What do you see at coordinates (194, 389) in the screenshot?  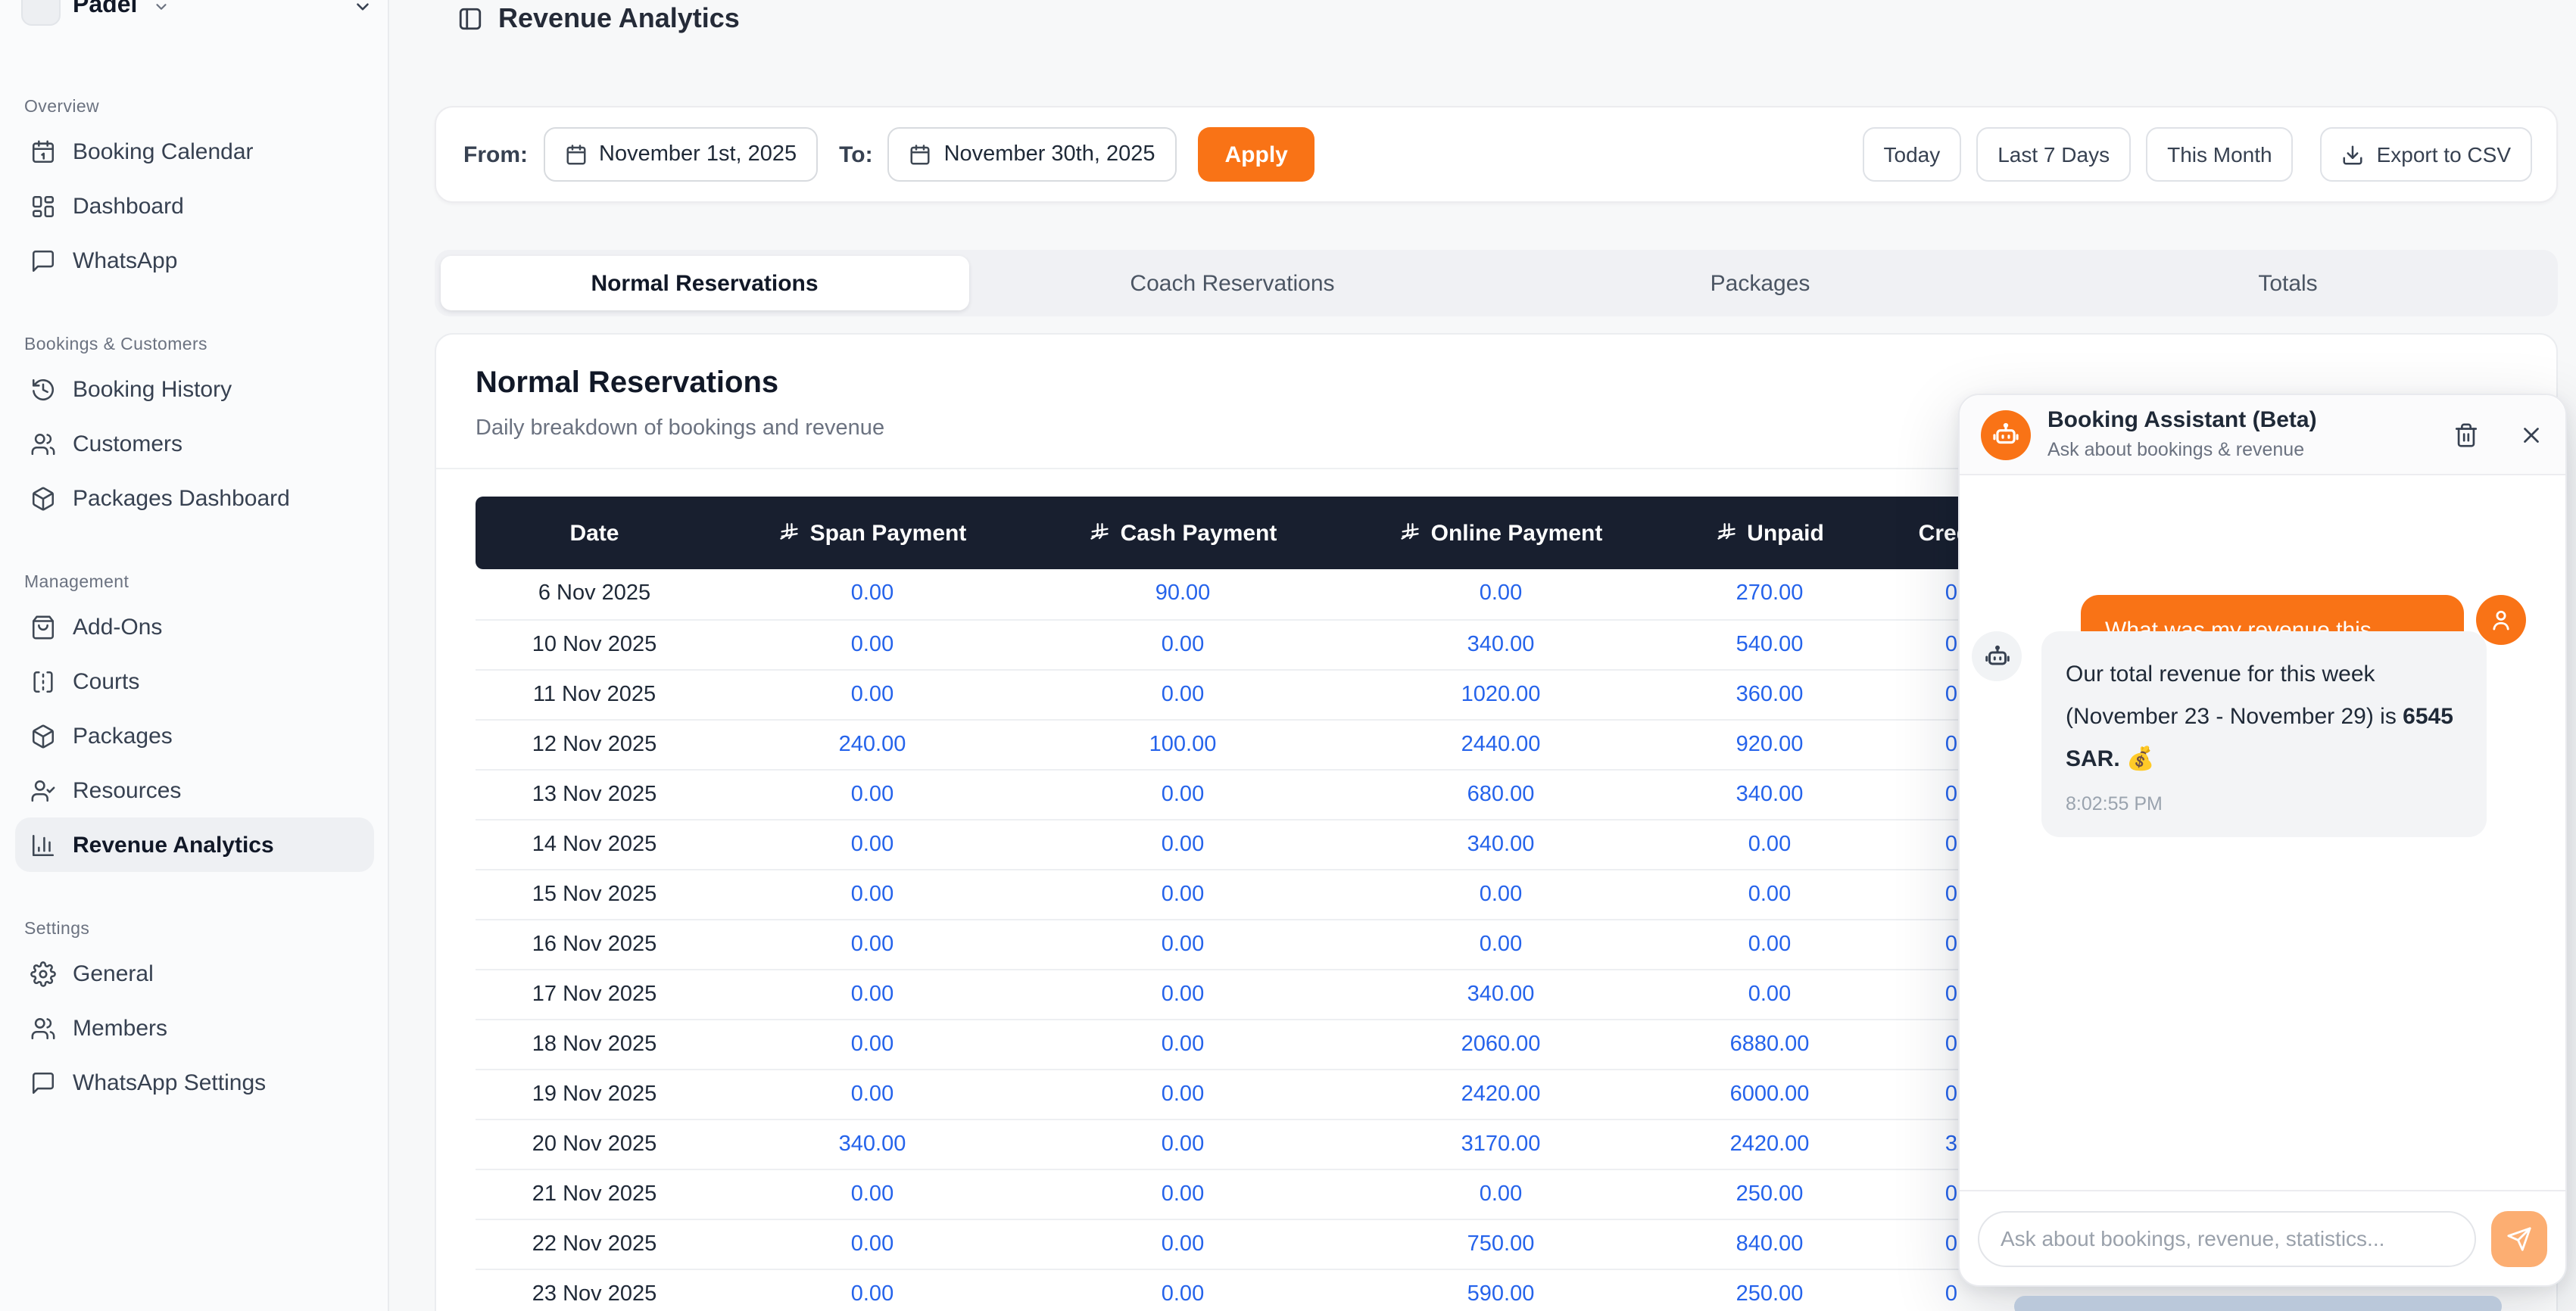 I see `sidebar-item-booking-history: Booking History` at bounding box center [194, 389].